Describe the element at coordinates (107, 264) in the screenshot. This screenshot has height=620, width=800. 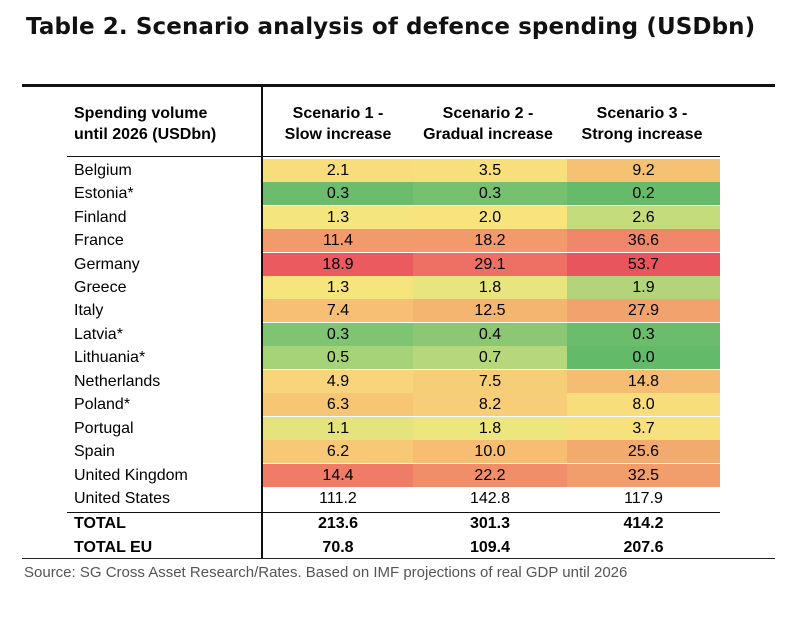
I see `country-label: Germany` at that location.